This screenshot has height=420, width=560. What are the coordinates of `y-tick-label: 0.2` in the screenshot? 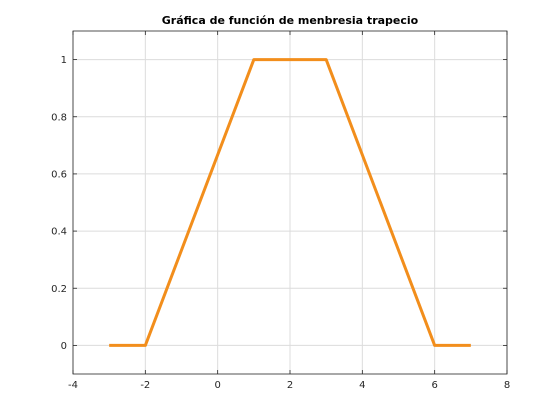 It's located at (59, 289).